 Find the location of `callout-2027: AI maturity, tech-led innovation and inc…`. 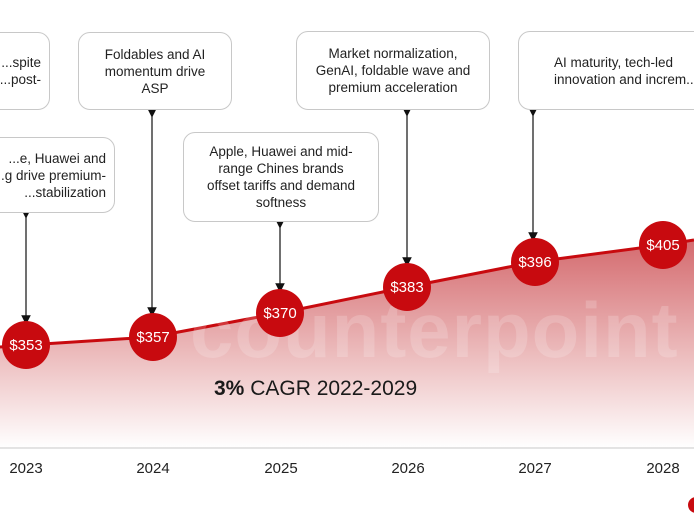

callout-2027: AI maturity, tech-led innovation and inc… is located at coordinates (606, 70).